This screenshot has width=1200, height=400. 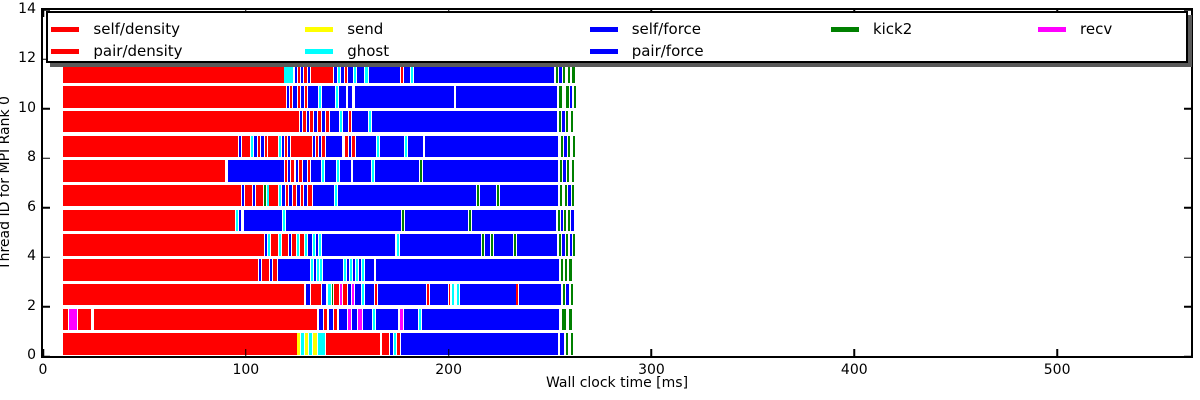 I want to click on legend-label: self/force, so click(x=666, y=29).